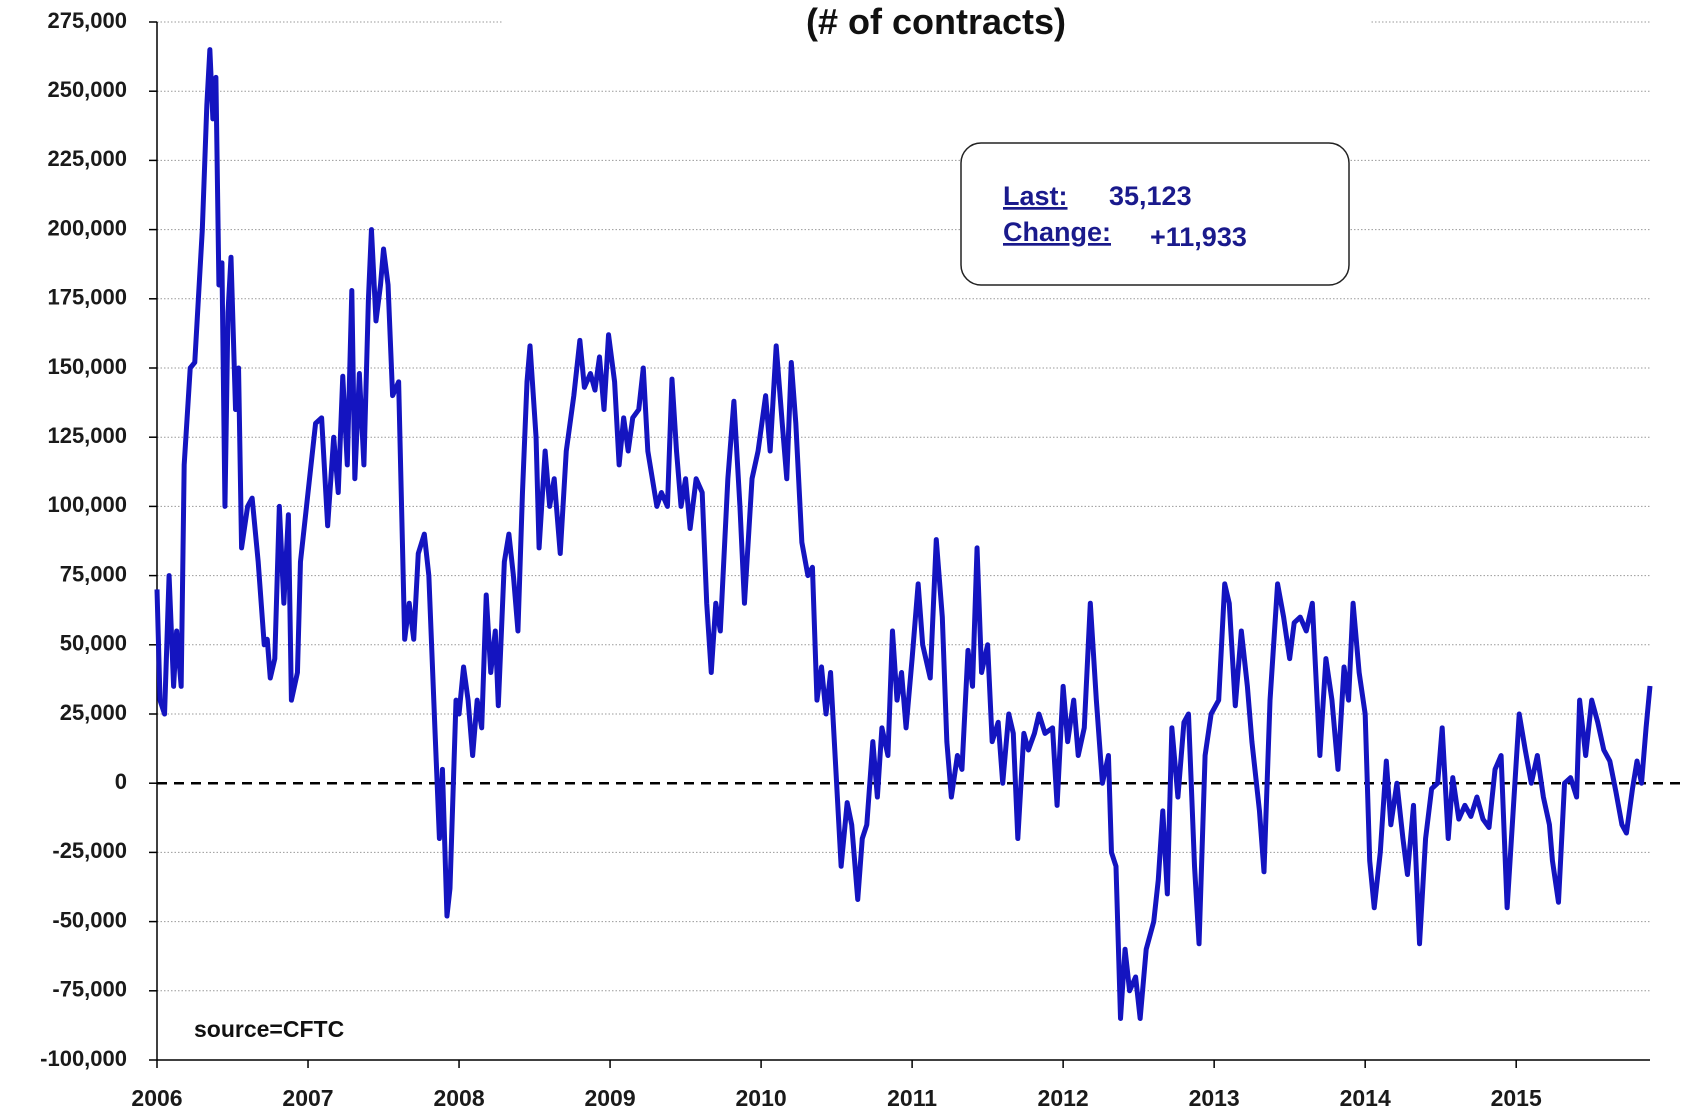 Image resolution: width=1690 pixels, height=1117 pixels. What do you see at coordinates (87, 435) in the screenshot?
I see `y-tick-label: 125,000` at bounding box center [87, 435].